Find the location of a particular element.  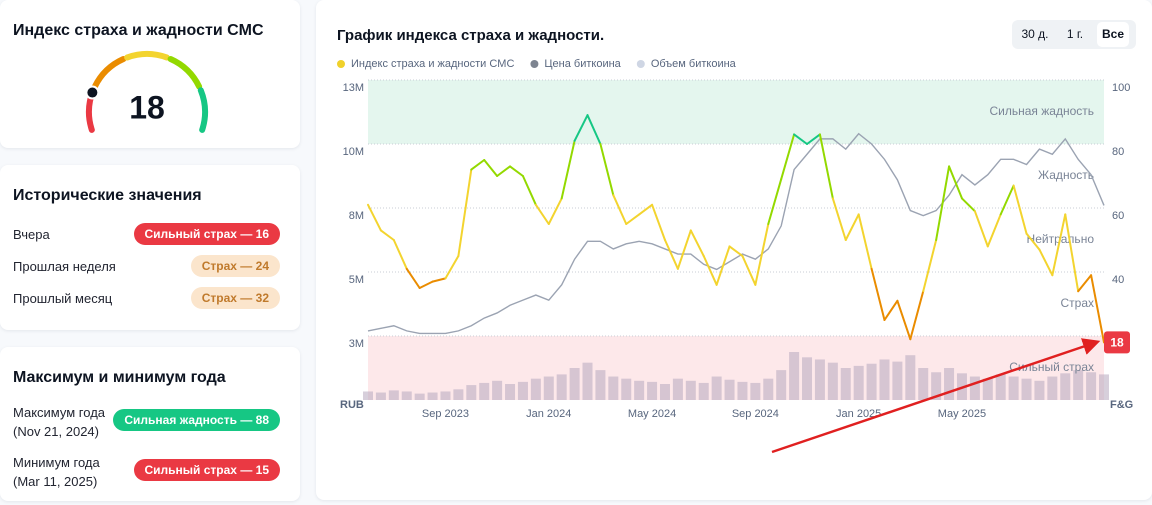

y2-tick-label: 60 is located at coordinates (1118, 216).